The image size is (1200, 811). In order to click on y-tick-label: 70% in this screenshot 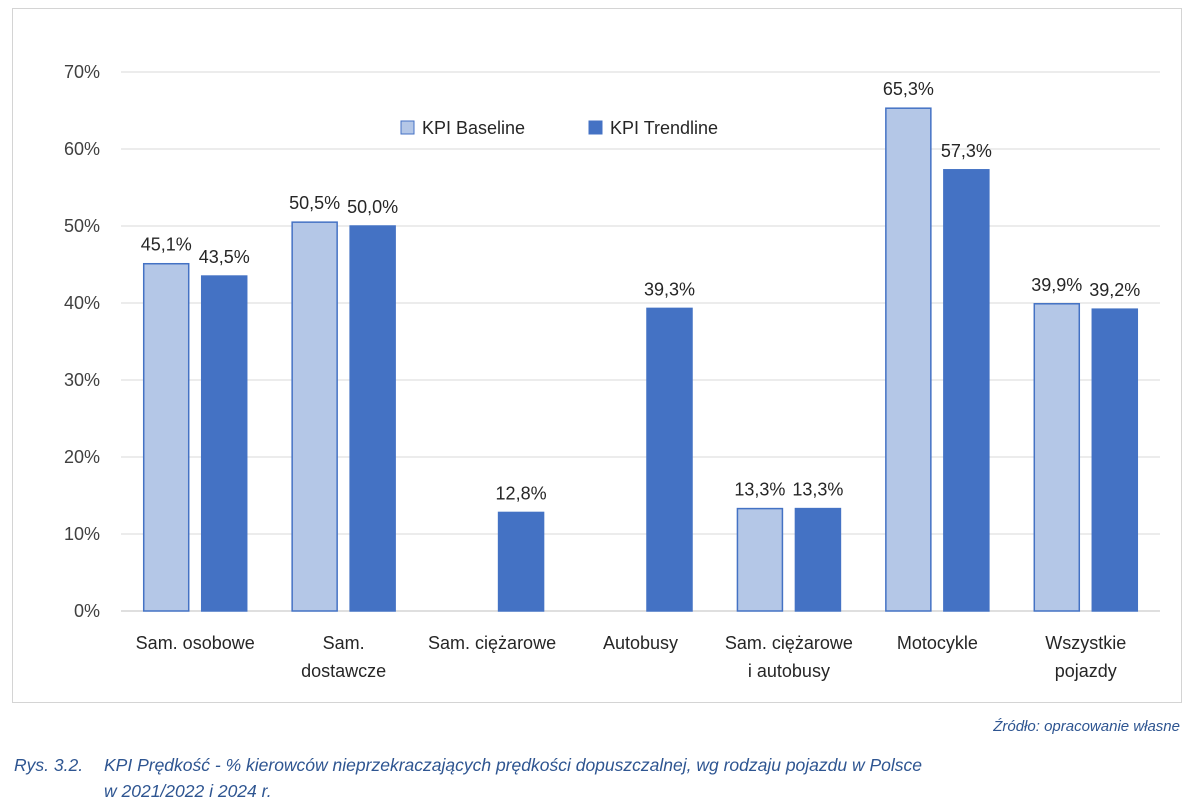, I will do `click(82, 72)`.